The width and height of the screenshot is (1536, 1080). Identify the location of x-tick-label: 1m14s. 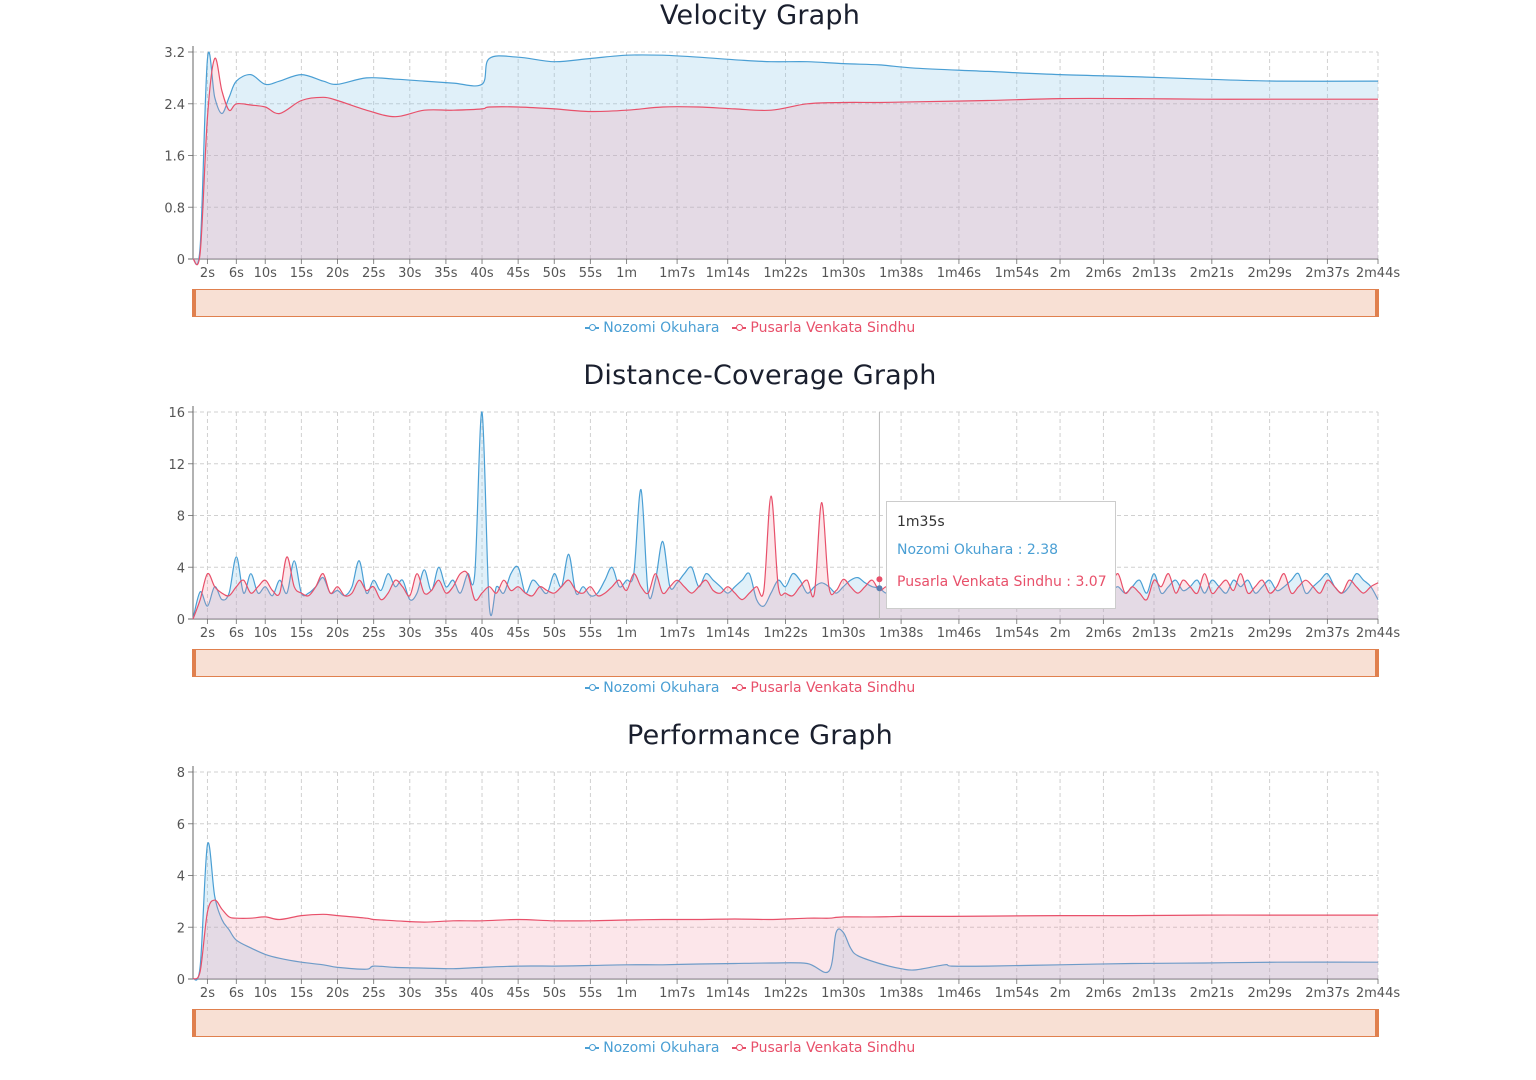
(728, 273).